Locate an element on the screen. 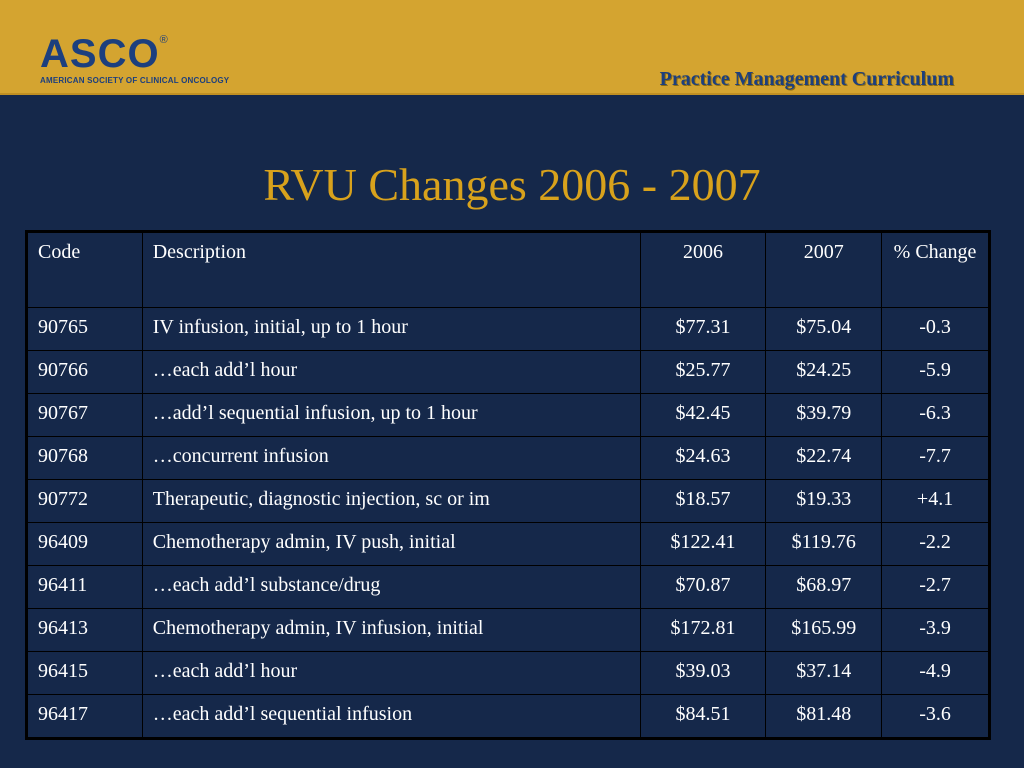  logo-subtitle: AMERICAN SOCIETY OF CLINICAL ONCOLOGY is located at coordinates (135, 80).